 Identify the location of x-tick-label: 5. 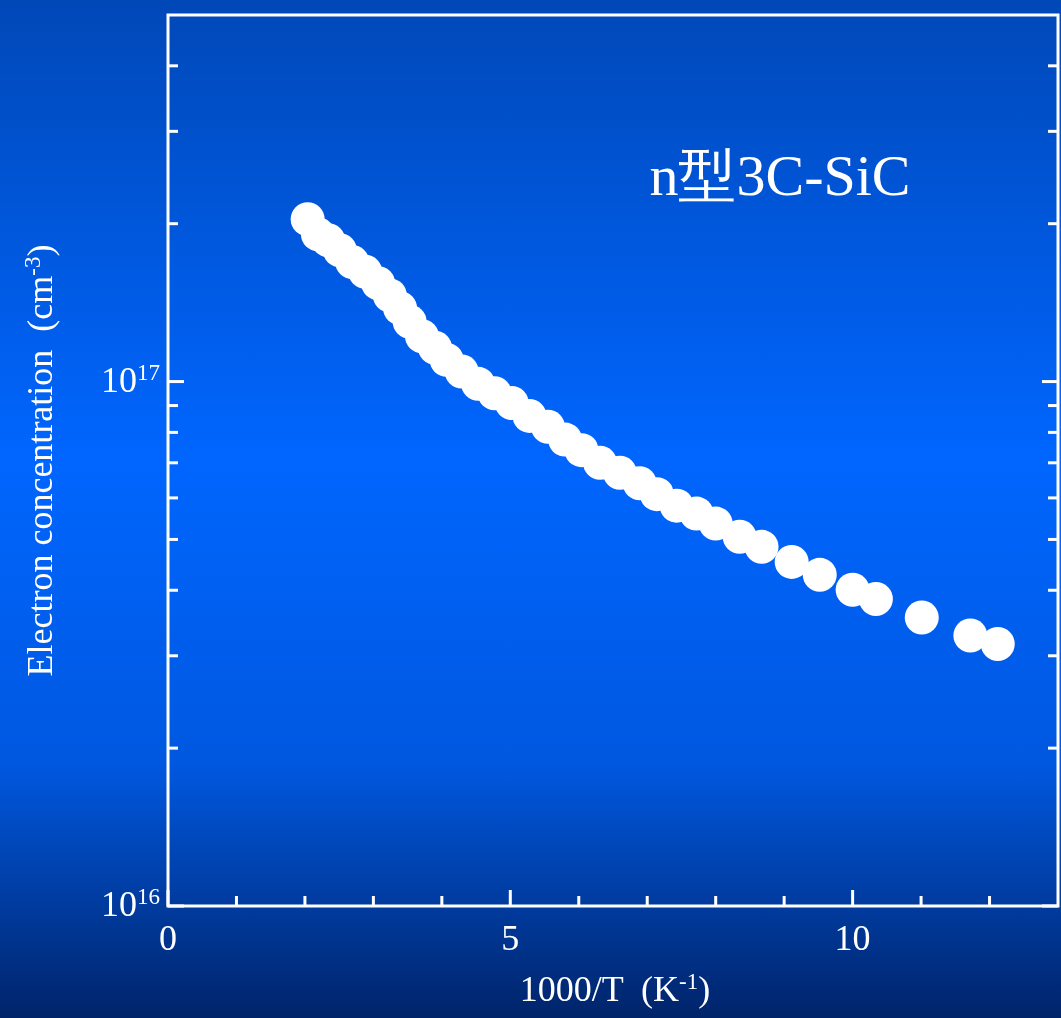
(510, 938).